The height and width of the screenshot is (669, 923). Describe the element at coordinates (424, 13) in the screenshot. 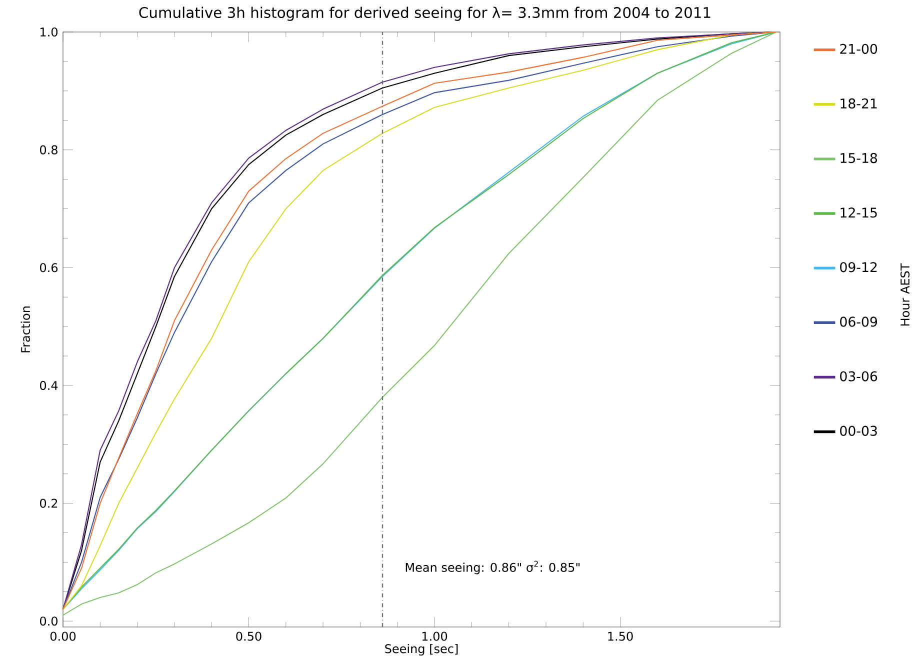

I see `chart-title: Cumulative 3h histogram for derived seeing for λ= 3.3mm from 2004 to 2011` at that location.